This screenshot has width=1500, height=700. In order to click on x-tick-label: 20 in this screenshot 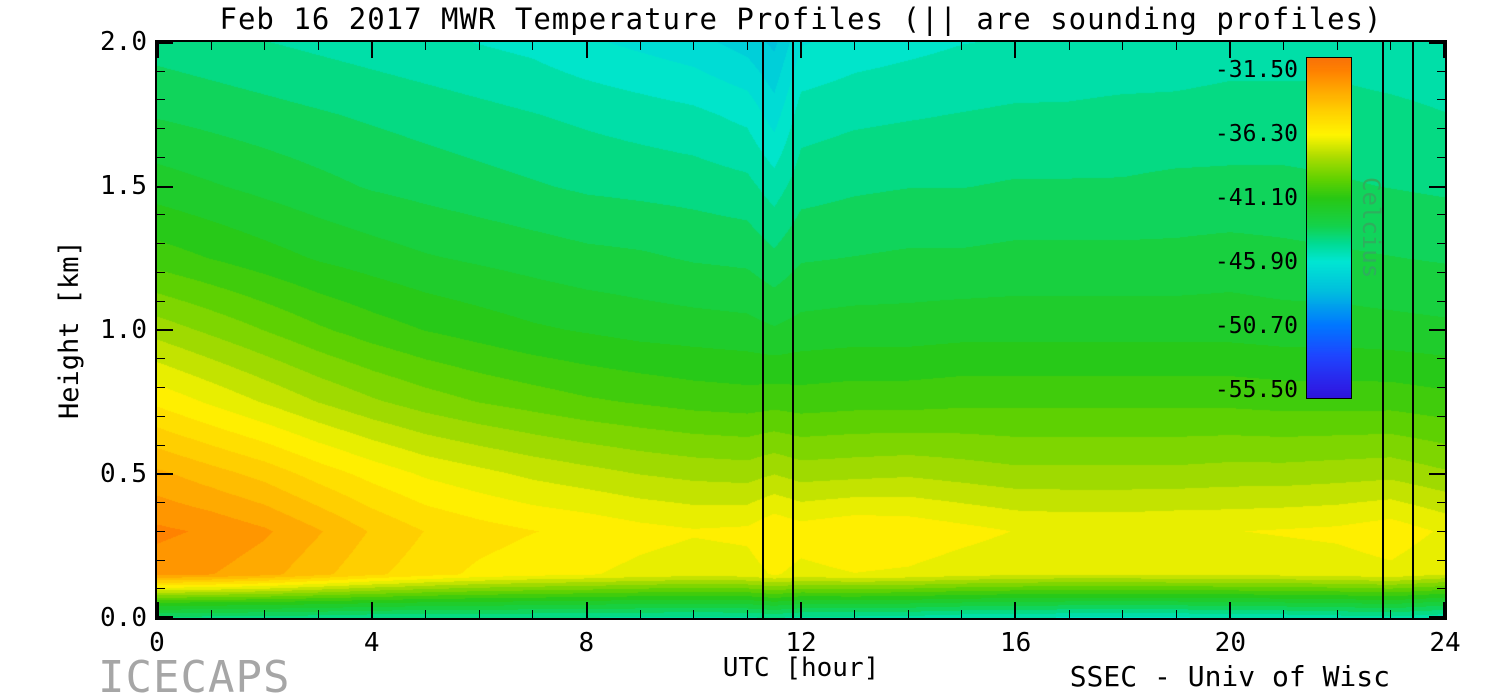, I will do `click(1230, 643)`.